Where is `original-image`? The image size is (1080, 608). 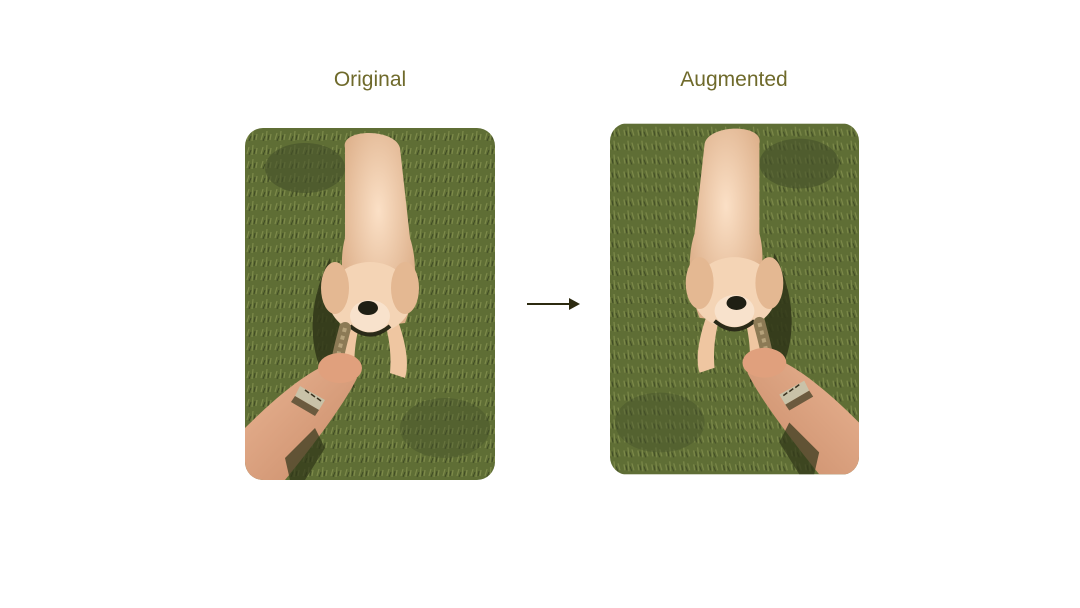
original-image is located at coordinates (370, 304).